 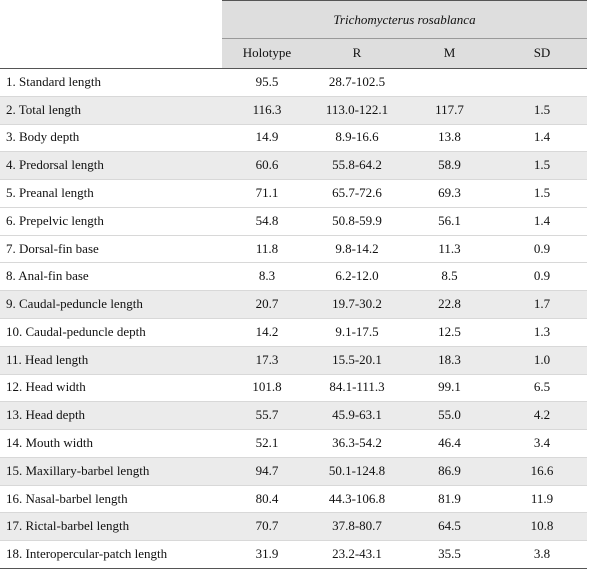 I want to click on row-label: 8. Anal-fin base, so click(x=47, y=276).